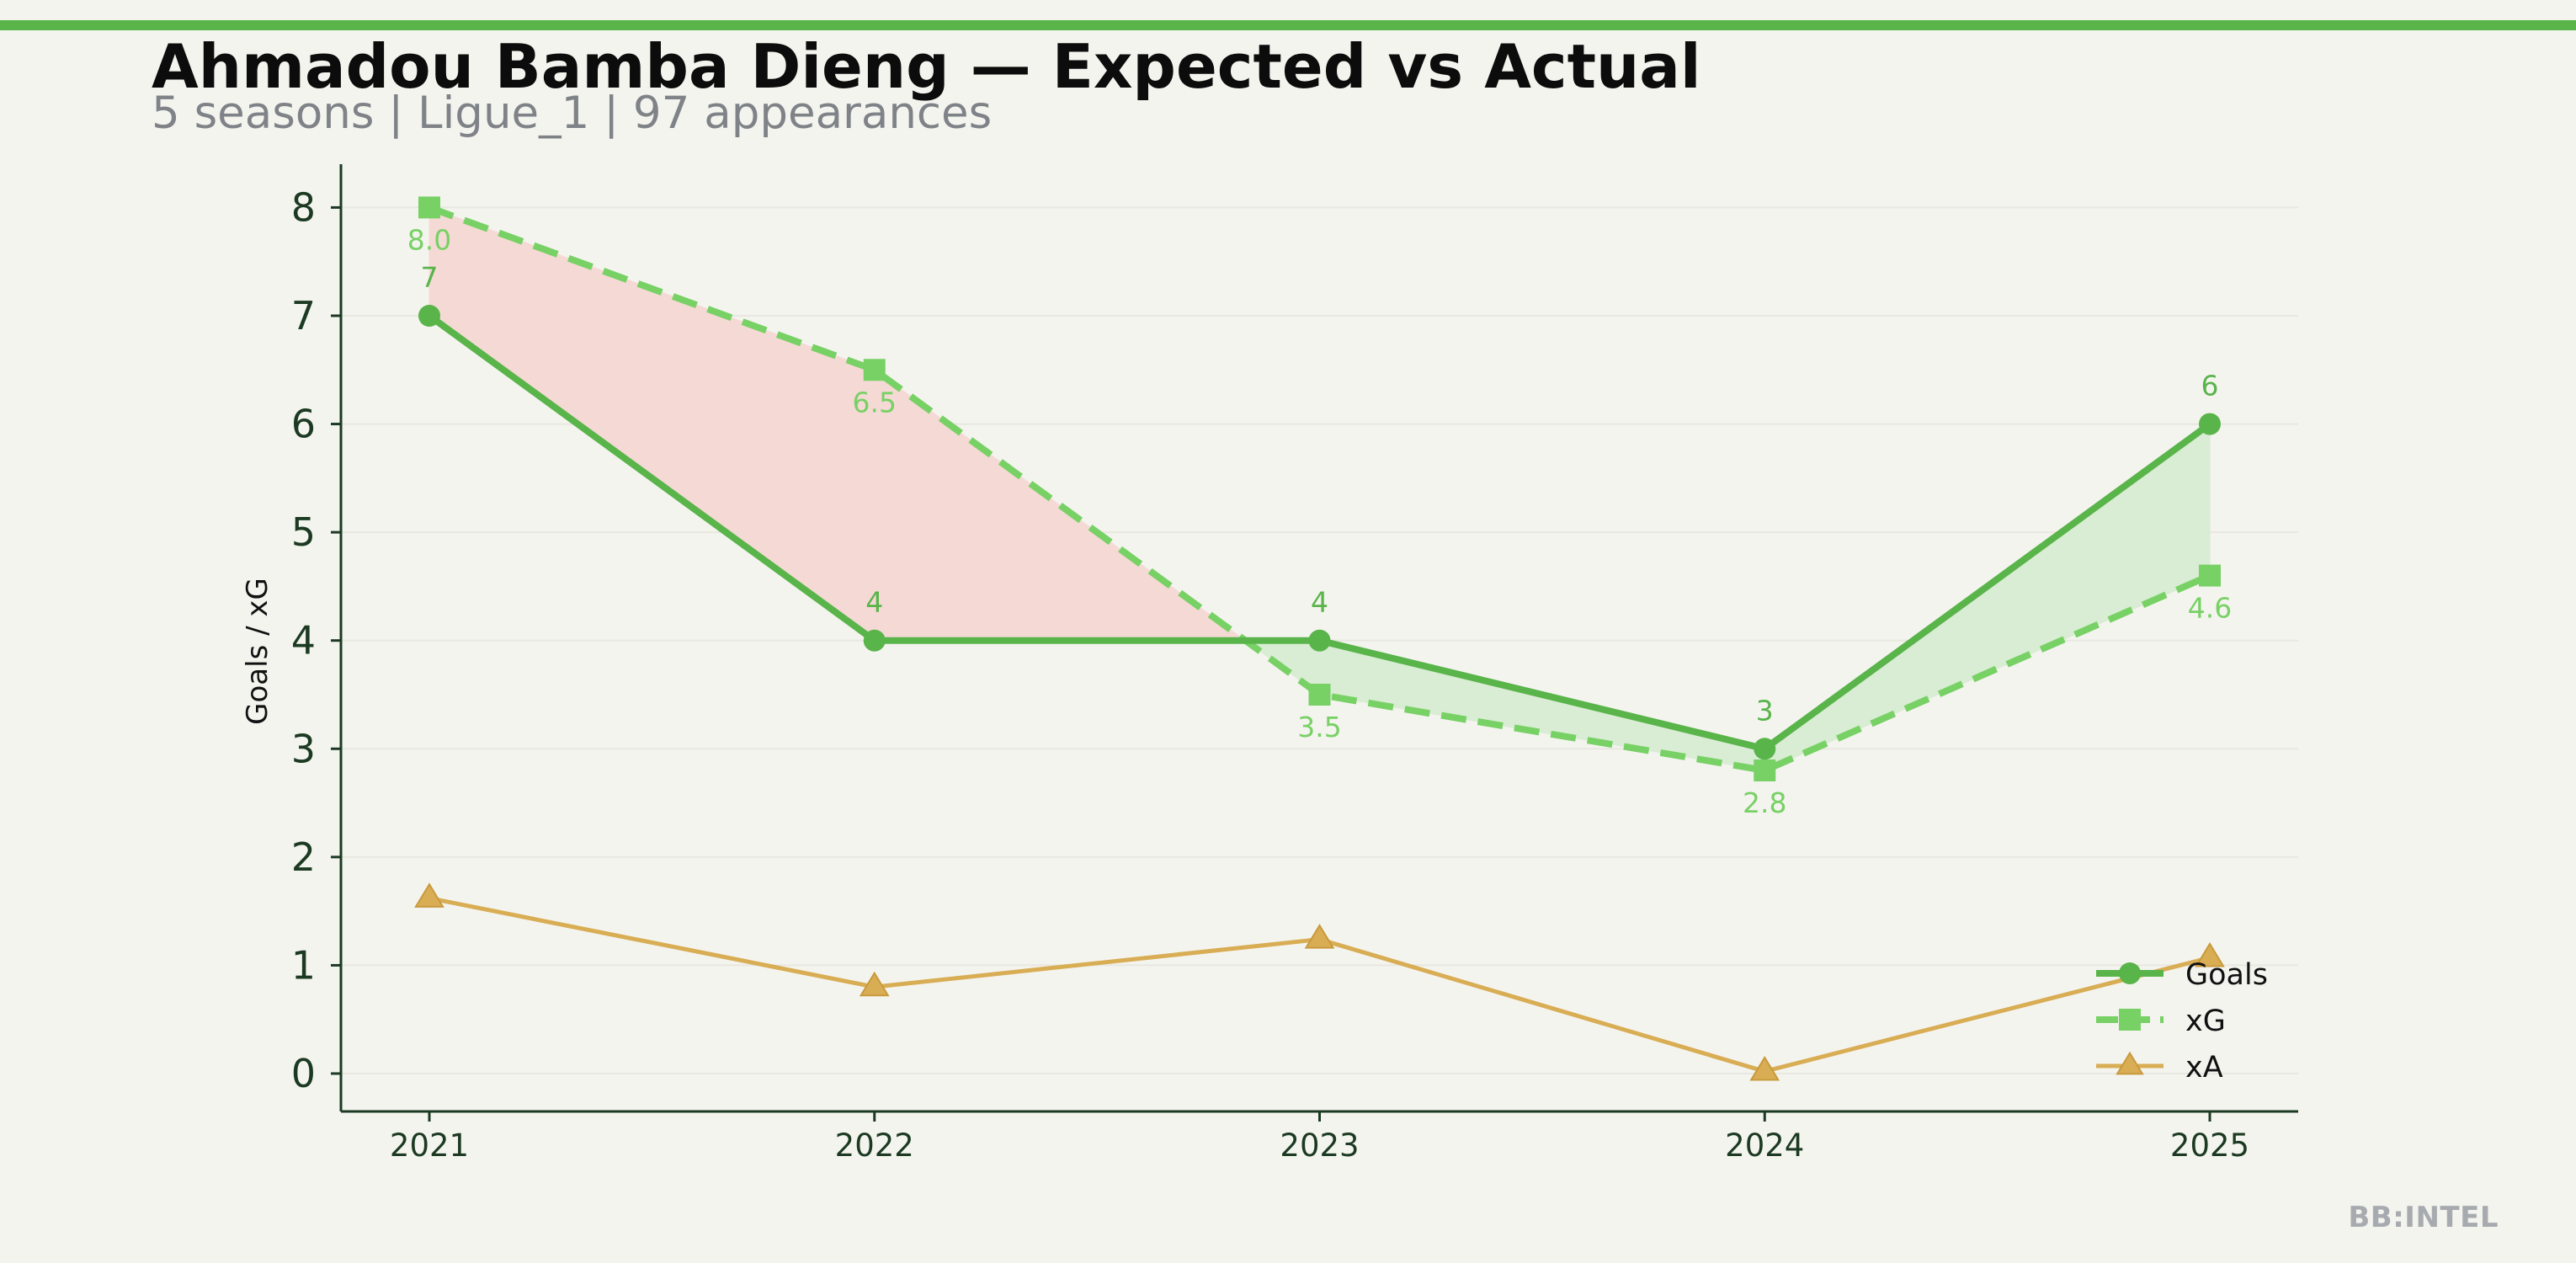  What do you see at coordinates (572, 113) in the screenshot?
I see `chart-subtitle: 5 seasons | Ligue_1 | 97 appearances` at bounding box center [572, 113].